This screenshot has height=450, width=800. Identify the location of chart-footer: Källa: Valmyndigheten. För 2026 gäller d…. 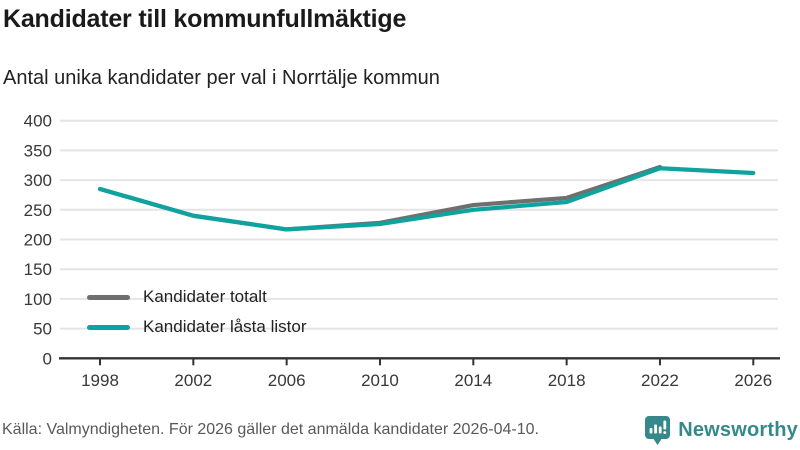
(400, 431).